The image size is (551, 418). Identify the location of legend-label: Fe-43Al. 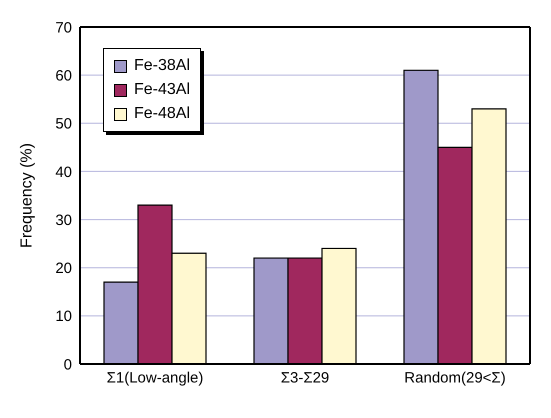
(162, 90).